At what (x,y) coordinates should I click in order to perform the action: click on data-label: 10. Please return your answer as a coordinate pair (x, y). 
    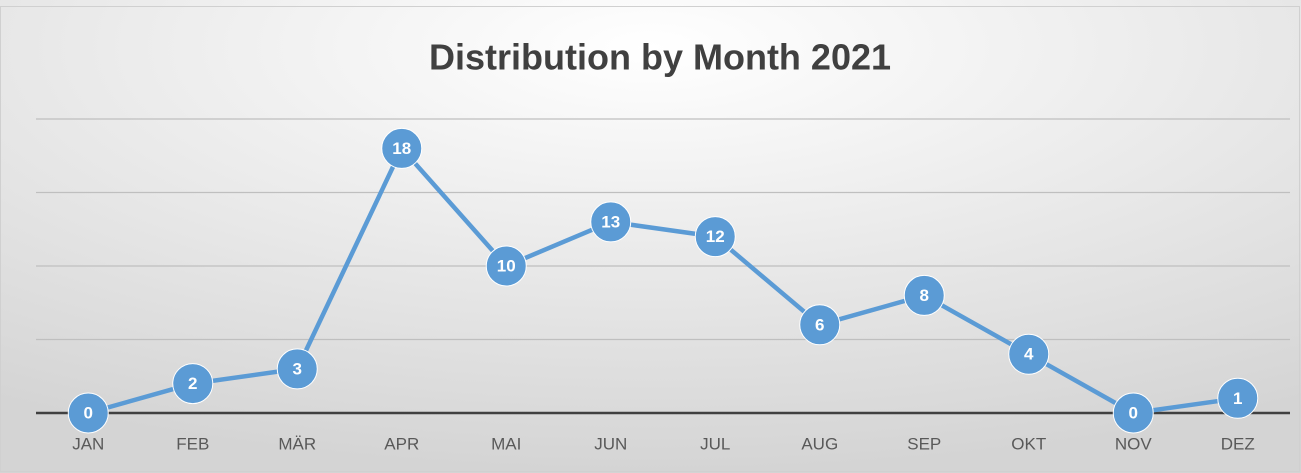
    Looking at the image, I should click on (506, 265).